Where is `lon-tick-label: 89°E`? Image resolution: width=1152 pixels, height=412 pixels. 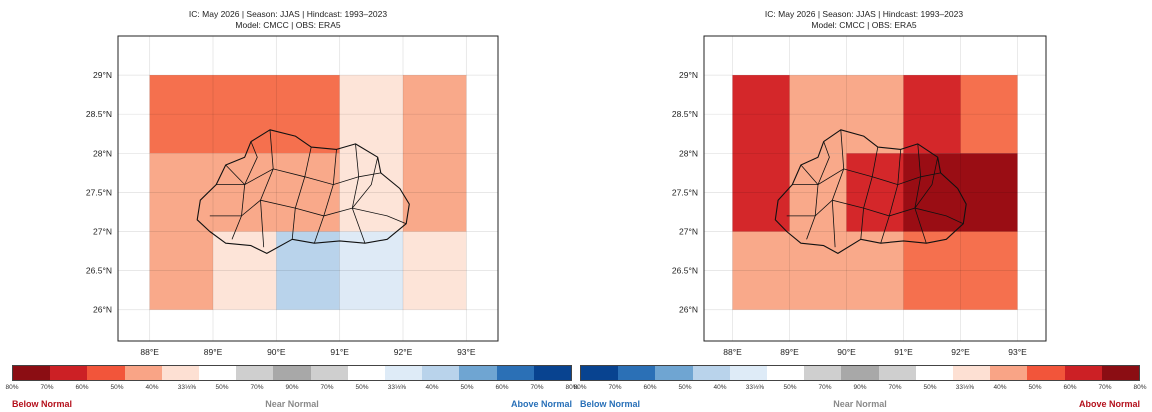 lon-tick-label: 89°E is located at coordinates (789, 352).